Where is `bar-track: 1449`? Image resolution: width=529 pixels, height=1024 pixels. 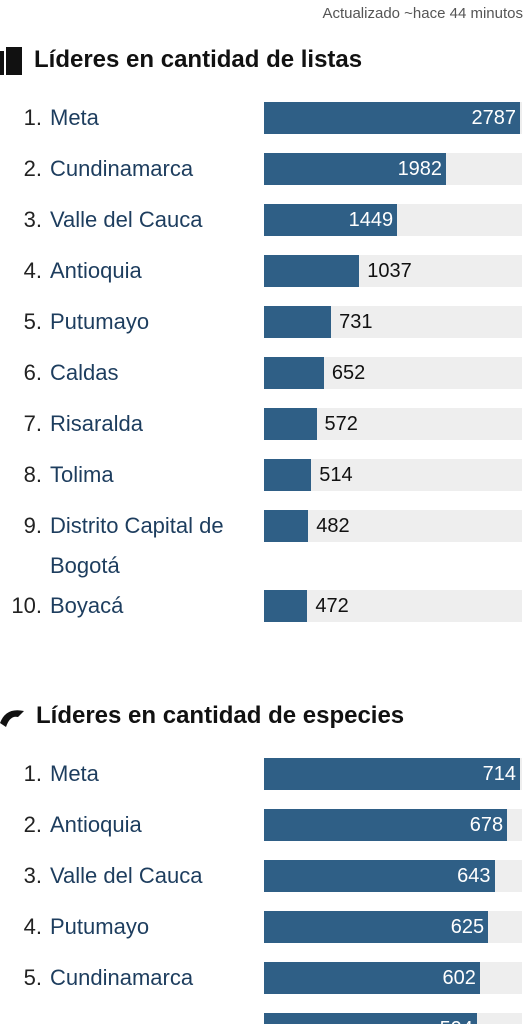 bar-track: 1449 is located at coordinates (393, 220).